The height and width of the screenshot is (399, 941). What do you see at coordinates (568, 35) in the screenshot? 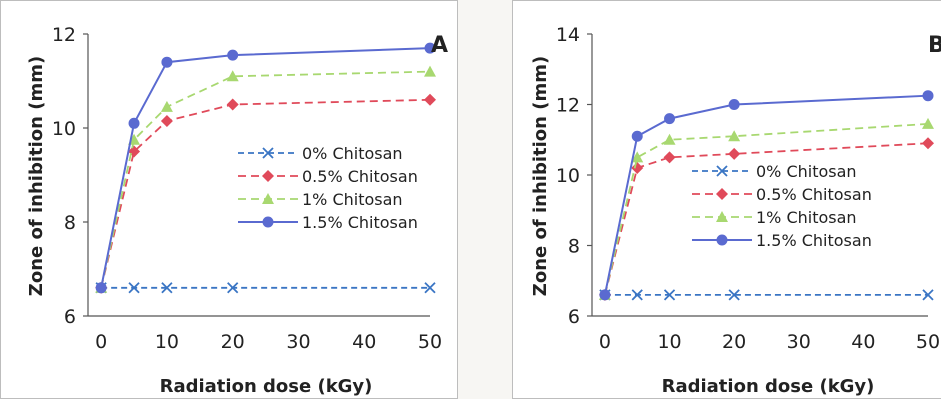
I see `y-tick-label: 14` at bounding box center [568, 35].